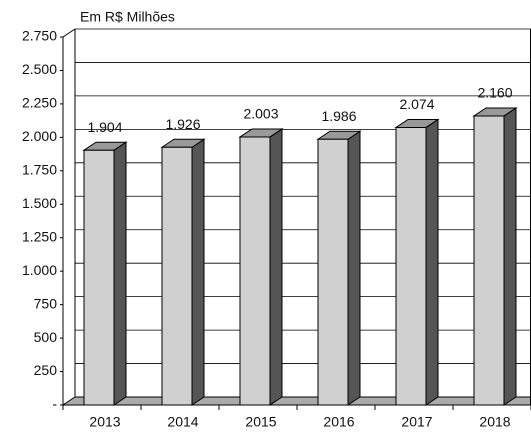 The width and height of the screenshot is (531, 434). What do you see at coordinates (182, 422) in the screenshot?
I see `x-tick-label: 2014` at bounding box center [182, 422].